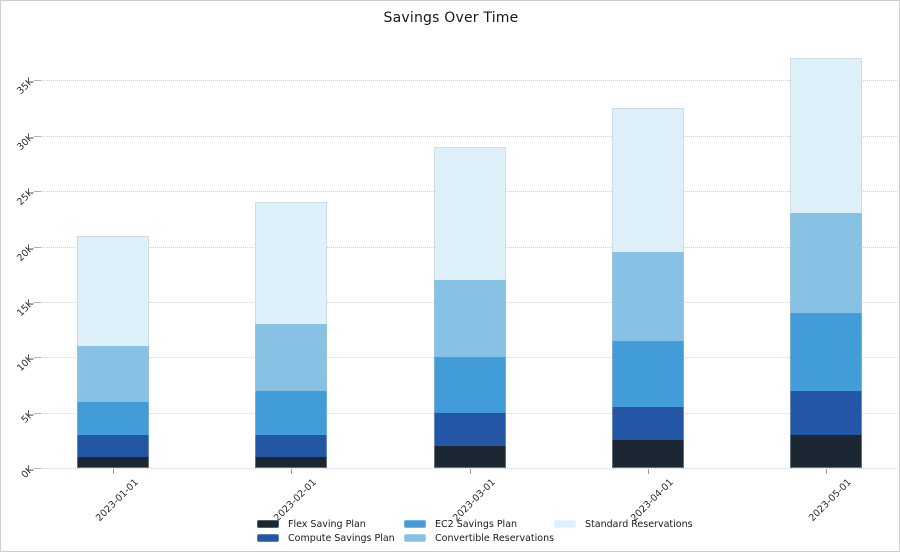  I want to click on legend-label: Convertible Reservations, so click(495, 538).